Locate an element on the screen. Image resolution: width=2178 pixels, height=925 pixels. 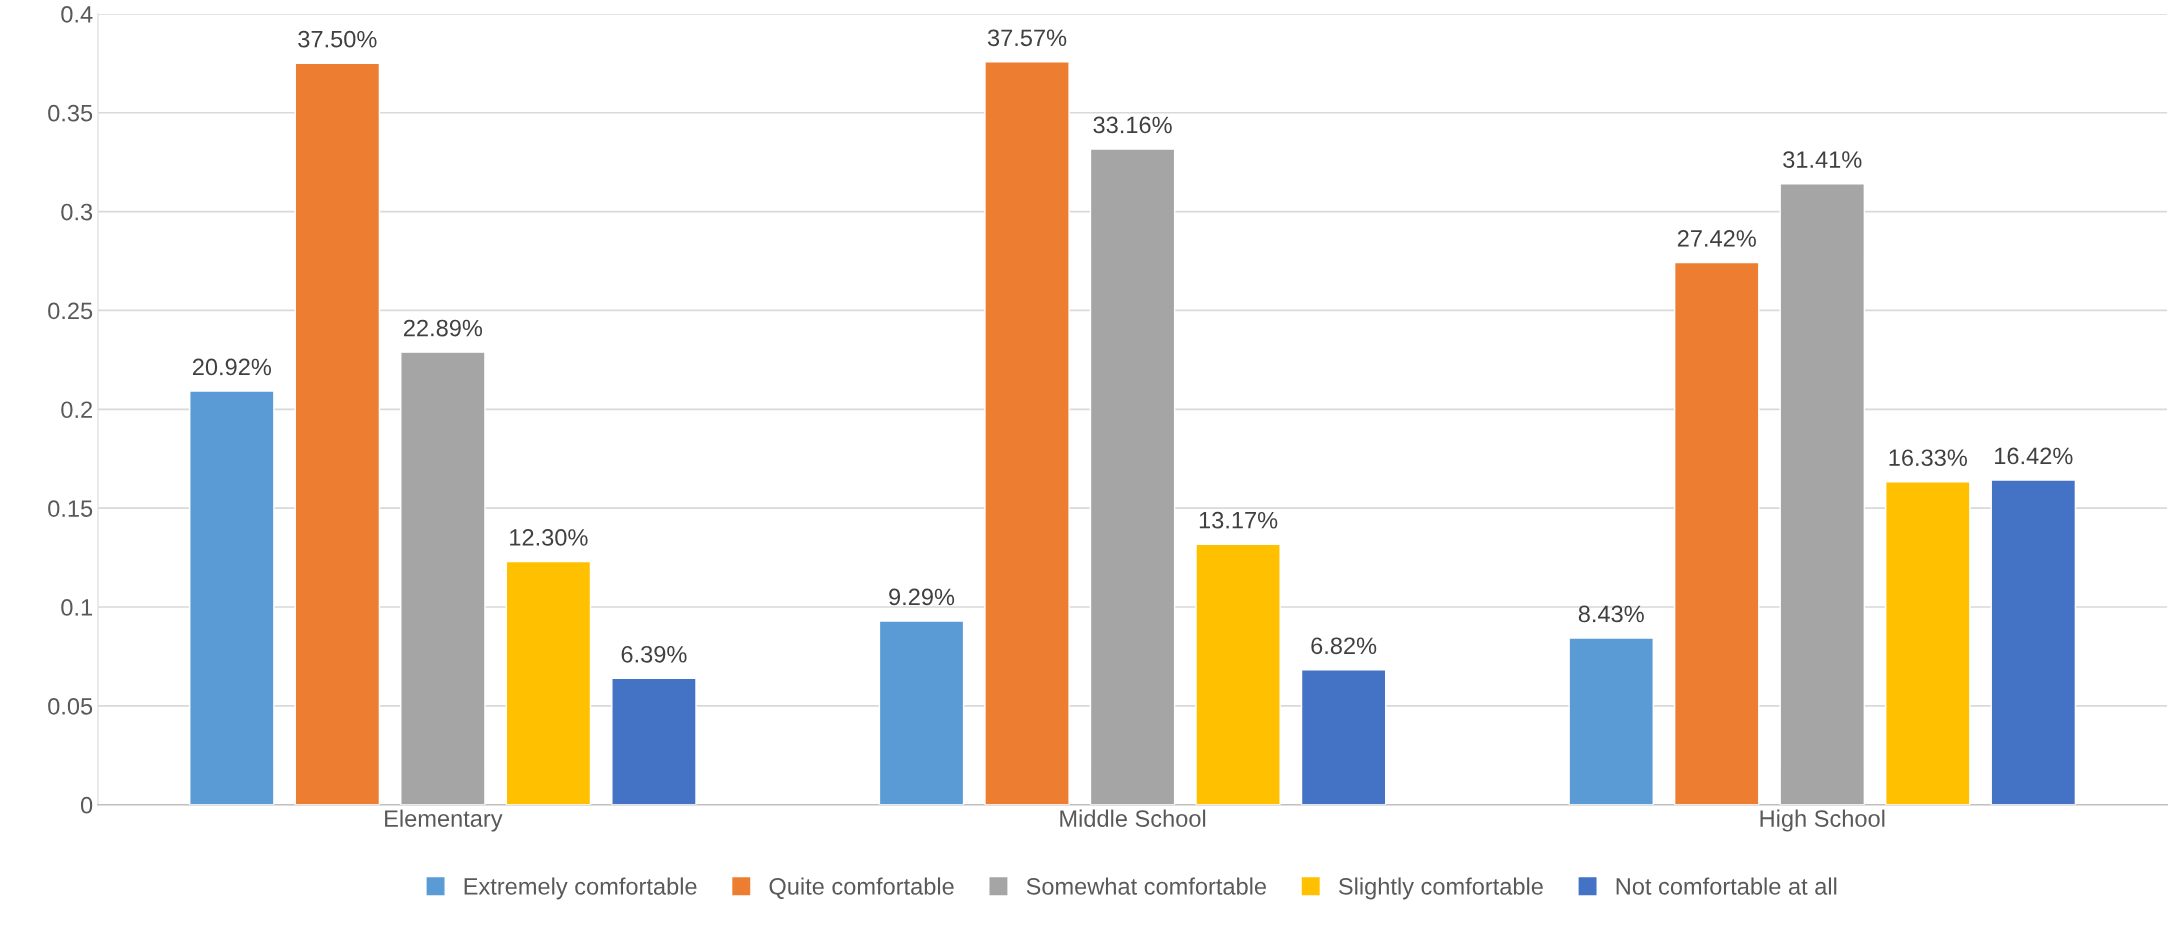
legend-label: Not comfortable at all is located at coordinates (1726, 886).